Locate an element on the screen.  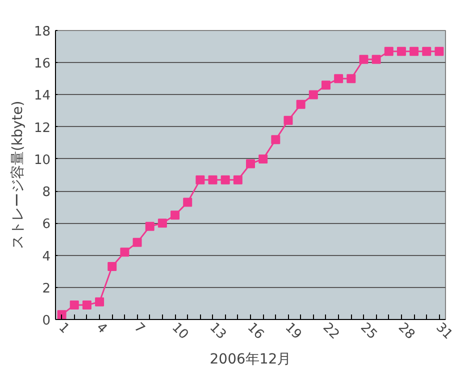
y-tick-label: 14 is located at coordinates (42, 96).